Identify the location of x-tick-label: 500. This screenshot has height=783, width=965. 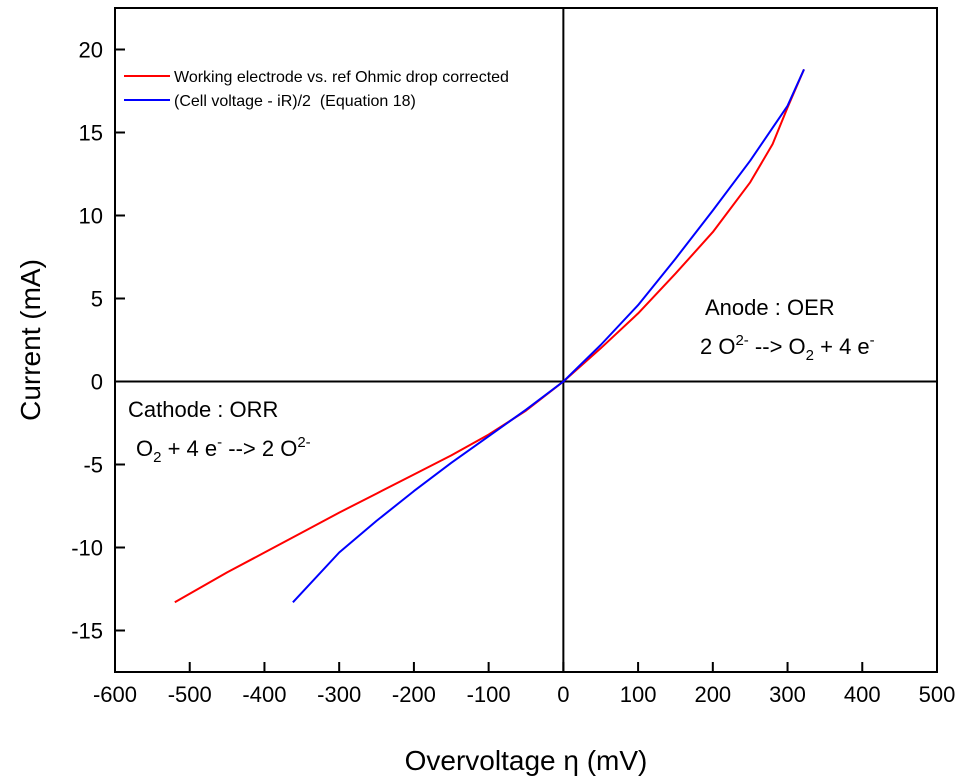
(937, 694).